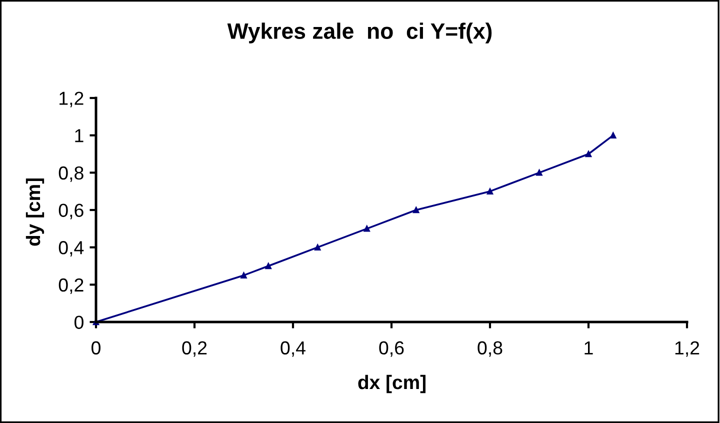 The width and height of the screenshot is (720, 423). What do you see at coordinates (72, 100) in the screenshot?
I see `y-tick-label: 1,2` at bounding box center [72, 100].